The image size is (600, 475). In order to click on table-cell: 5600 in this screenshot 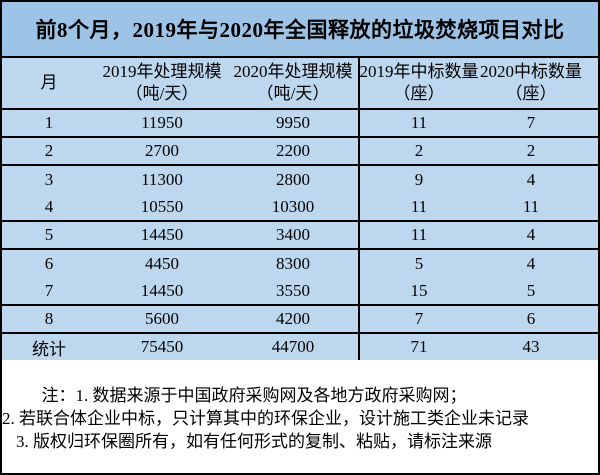, I will do `click(162, 318)`.